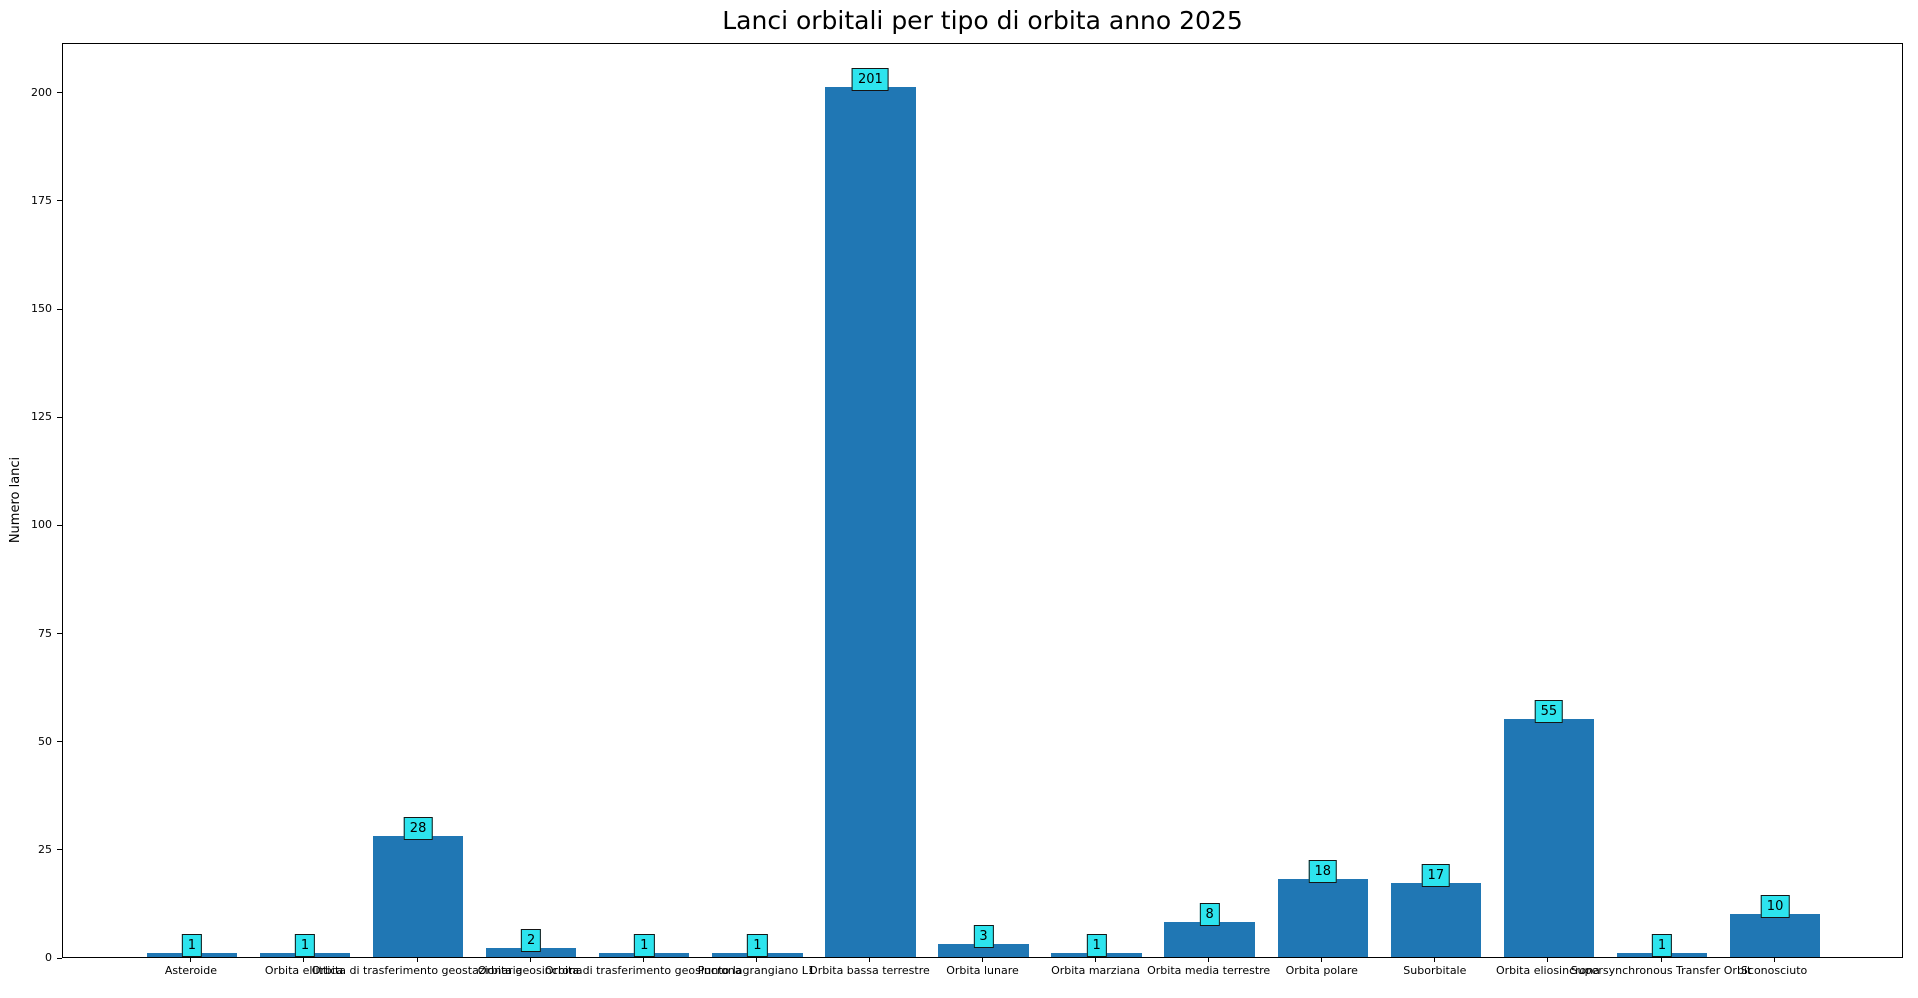 The height and width of the screenshot is (998, 1918). I want to click on x-tick-label: Orbita geosincrona, so click(530, 970).